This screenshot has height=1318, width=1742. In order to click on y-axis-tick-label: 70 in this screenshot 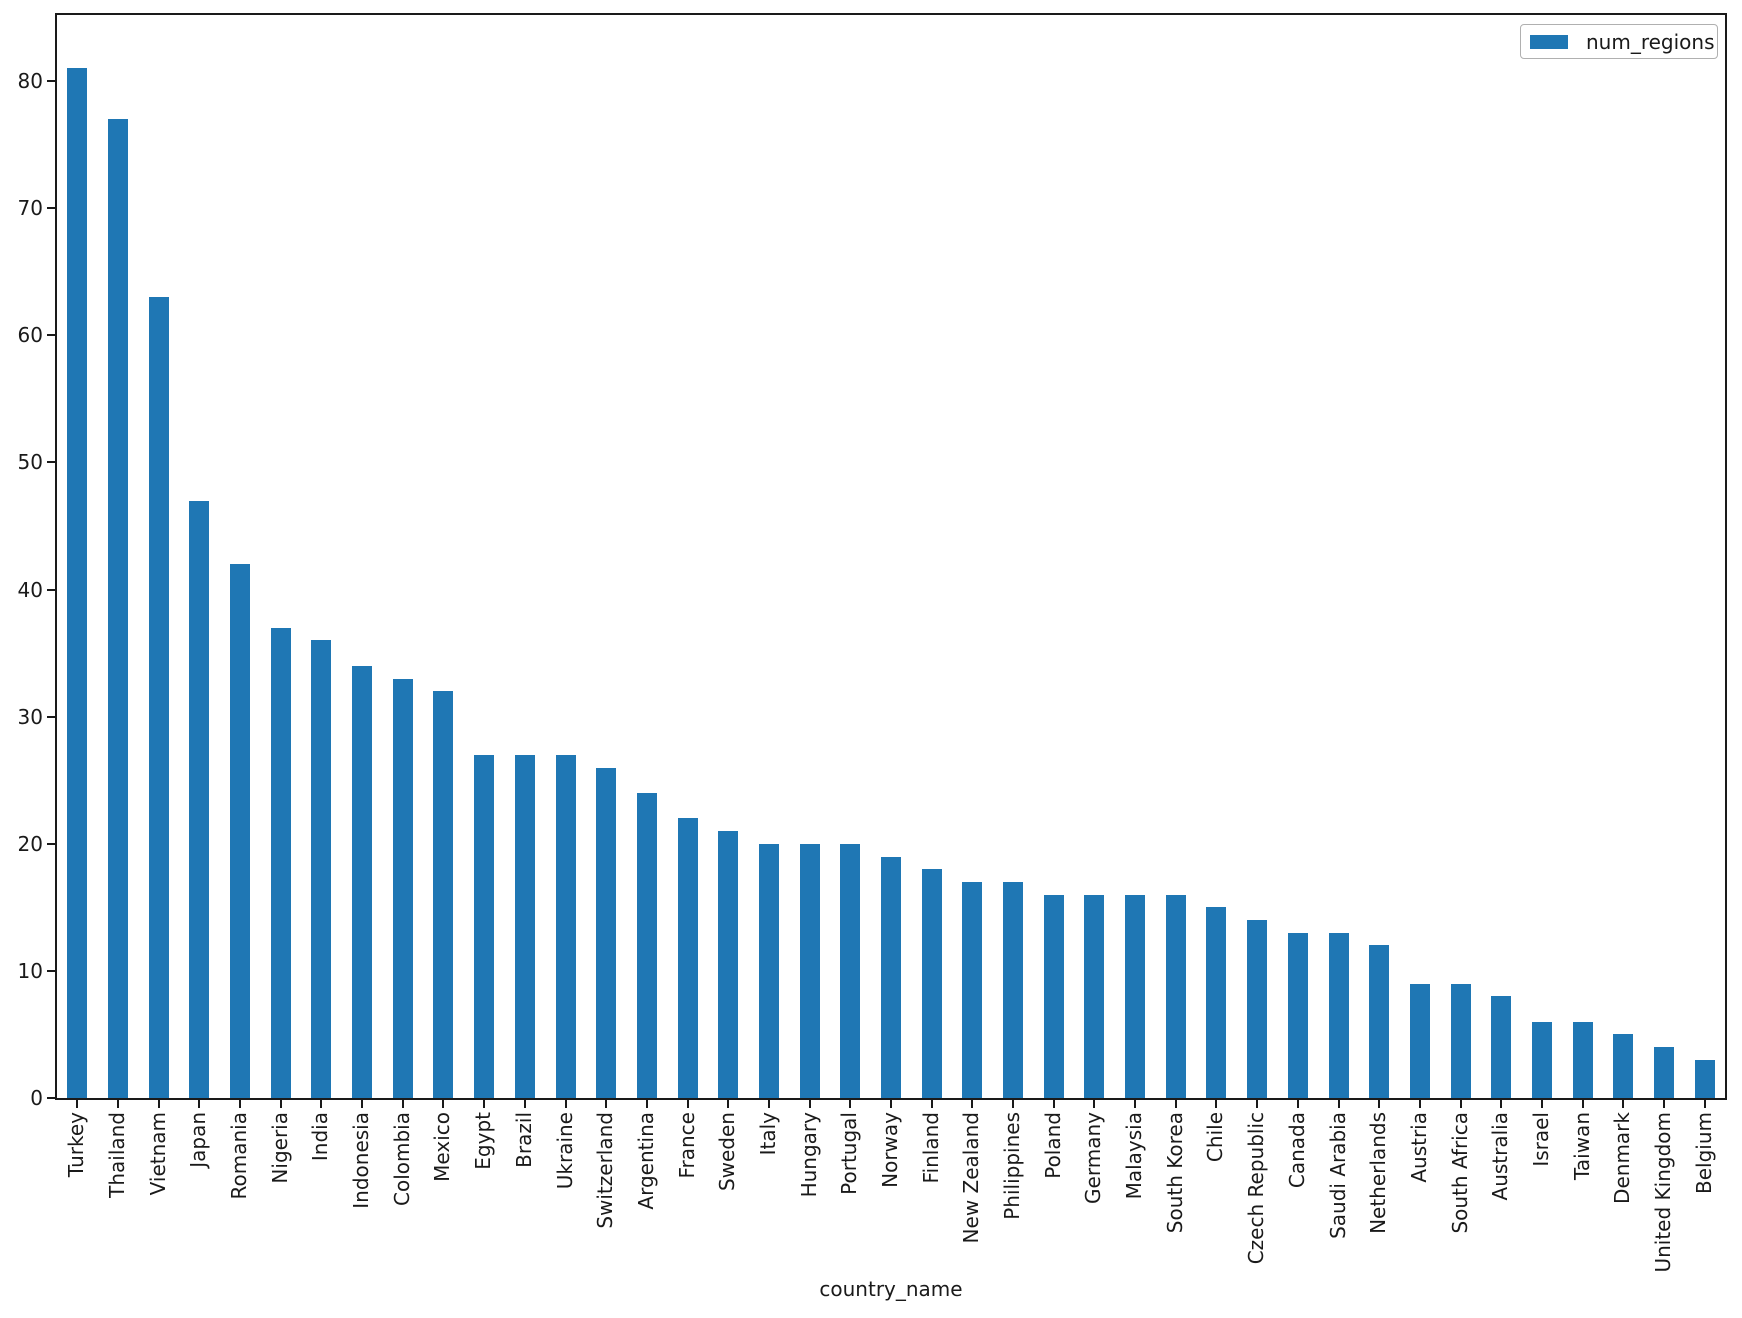, I will do `click(30, 208)`.